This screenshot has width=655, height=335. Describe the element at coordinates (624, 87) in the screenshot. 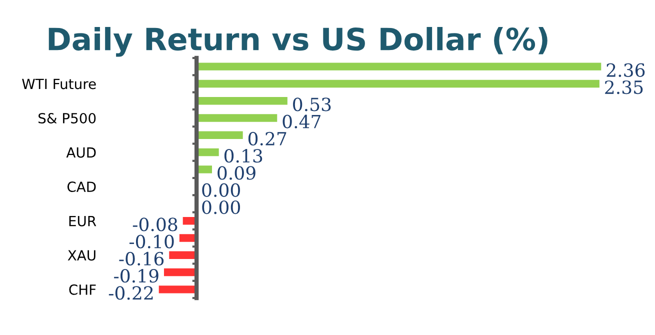

I see `data-label: 2.35` at that location.